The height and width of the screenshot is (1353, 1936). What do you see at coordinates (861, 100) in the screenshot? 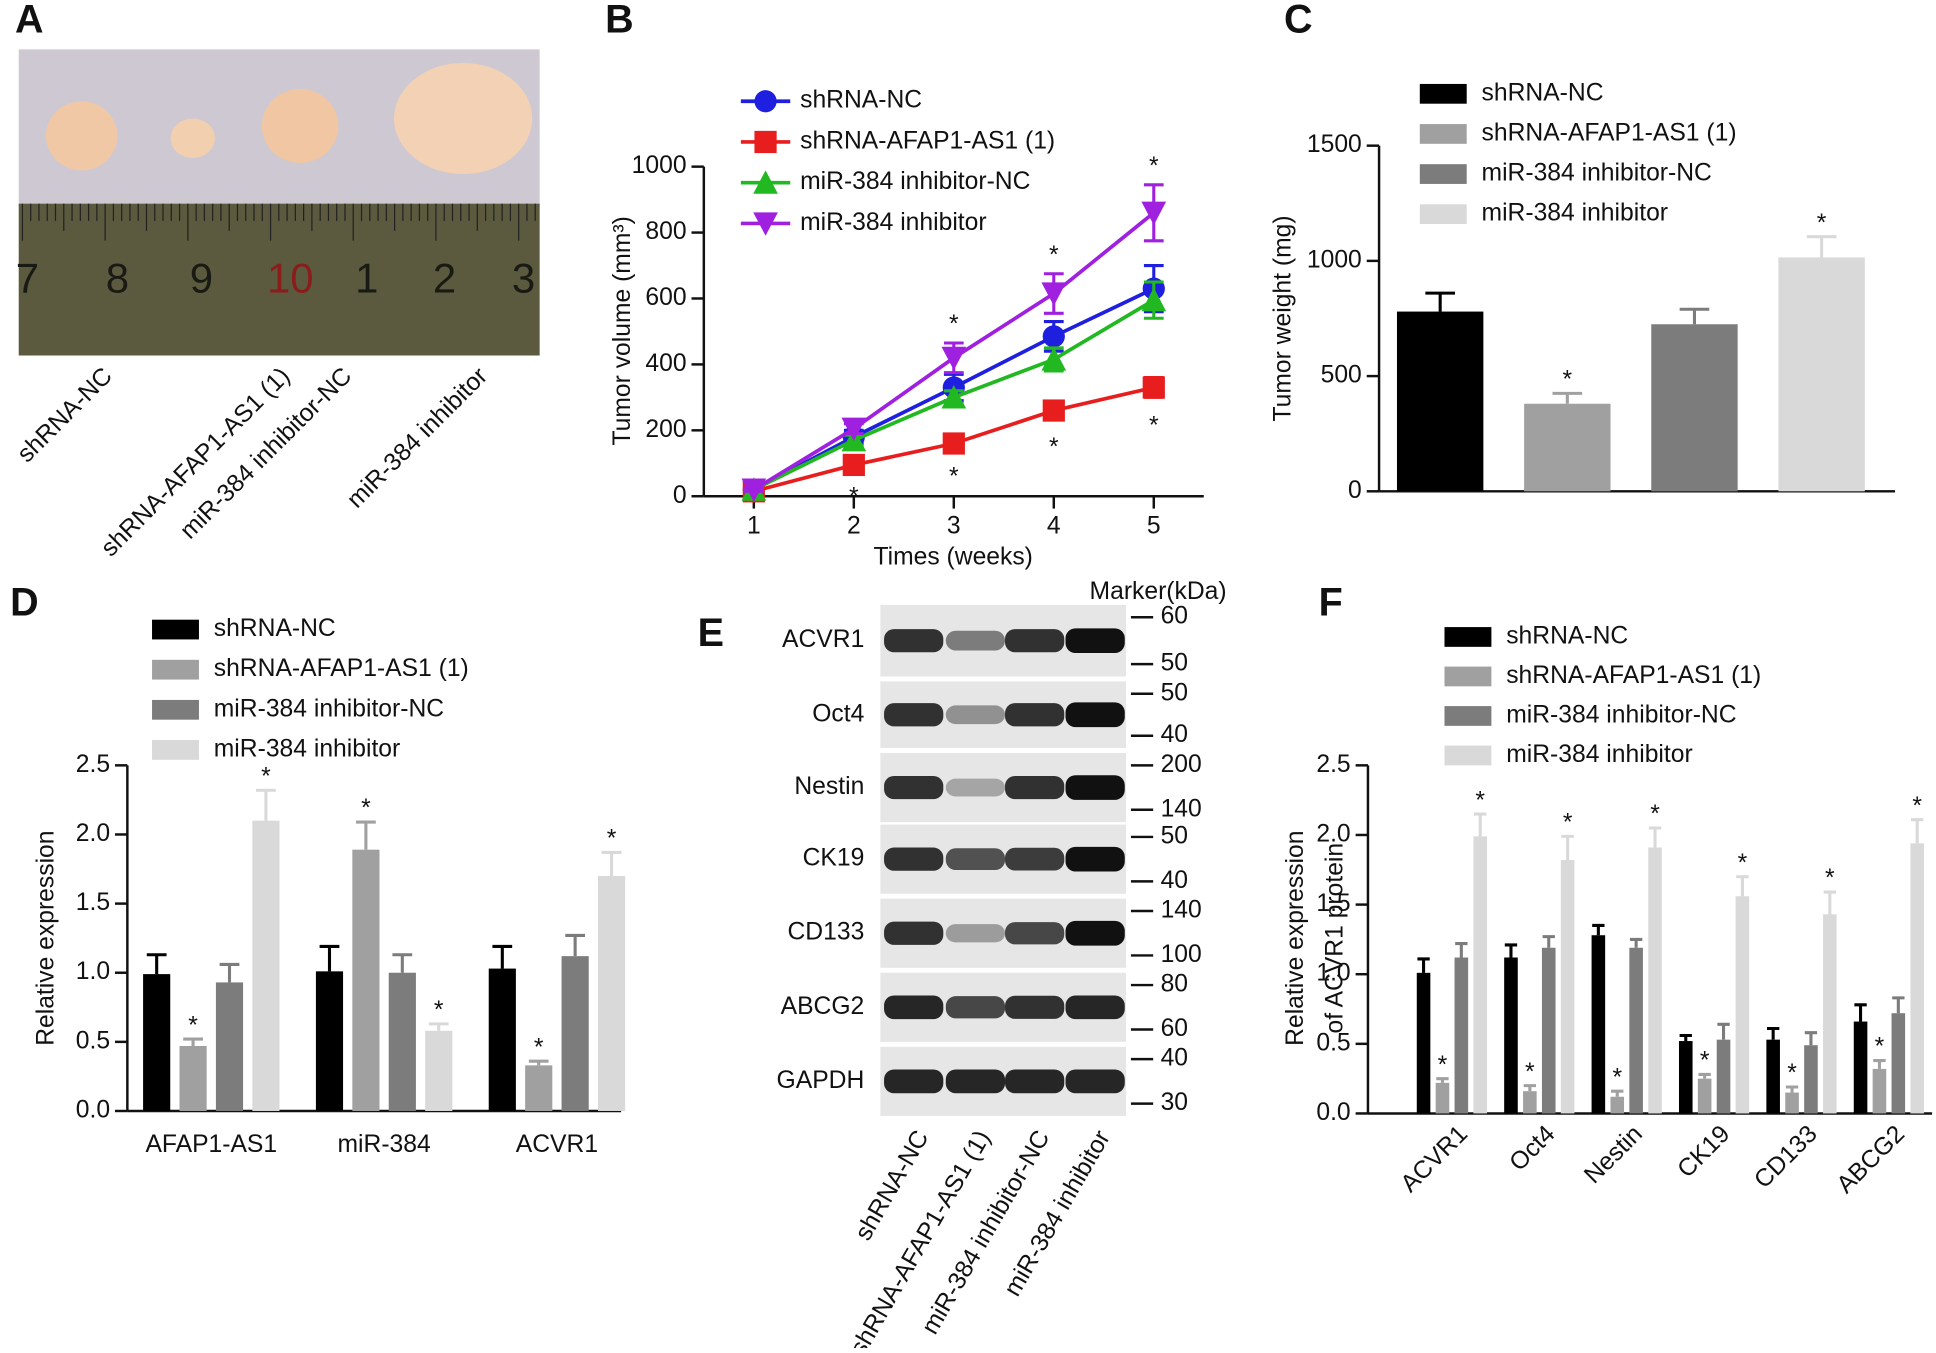
I see `legend-label: shRNA-NC` at bounding box center [861, 100].